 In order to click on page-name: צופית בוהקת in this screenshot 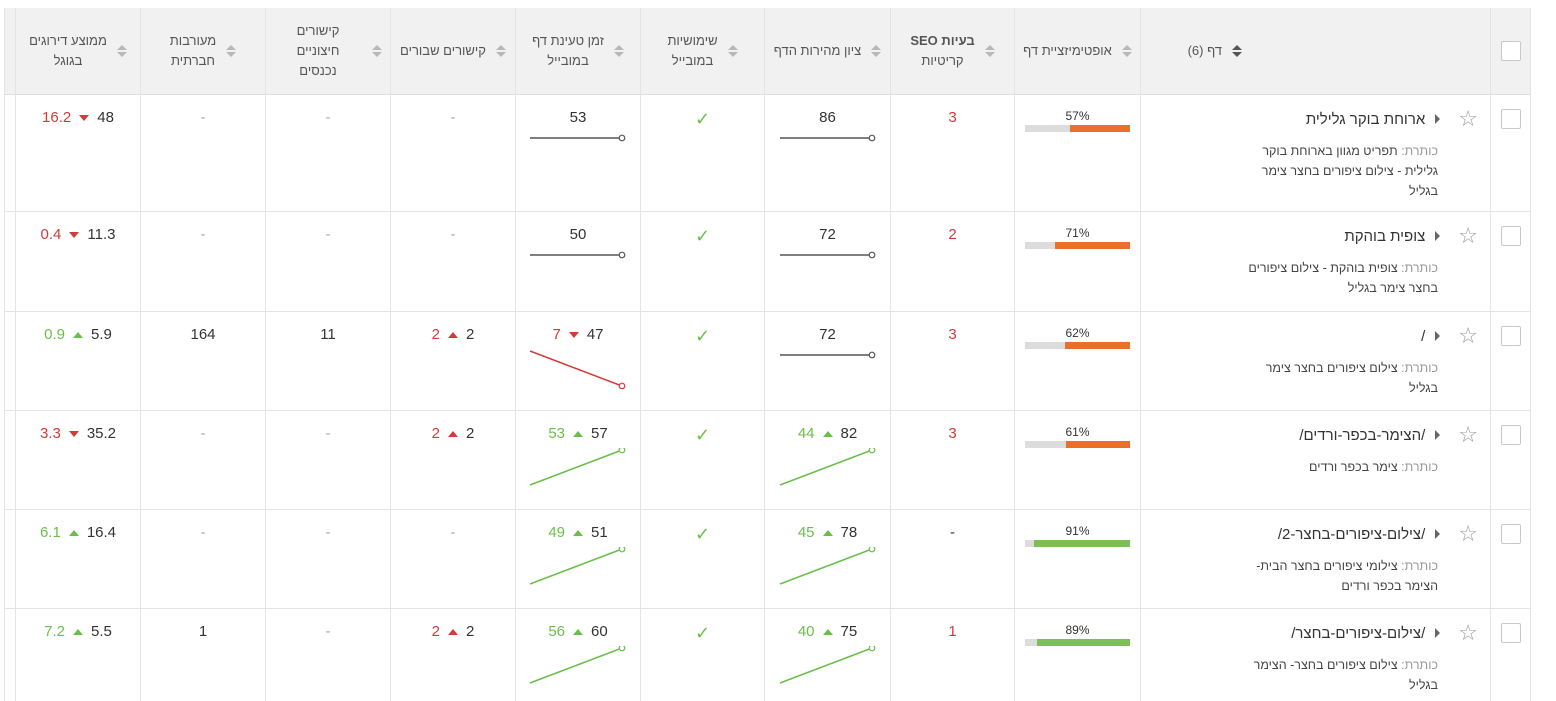, I will do `click(1385, 236)`.